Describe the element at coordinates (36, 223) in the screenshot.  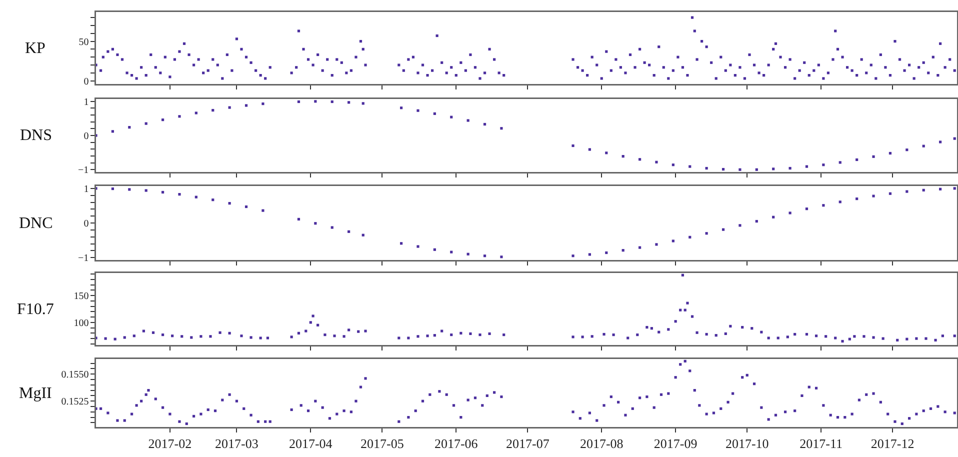
I see `y-axis-title: DNC` at that location.